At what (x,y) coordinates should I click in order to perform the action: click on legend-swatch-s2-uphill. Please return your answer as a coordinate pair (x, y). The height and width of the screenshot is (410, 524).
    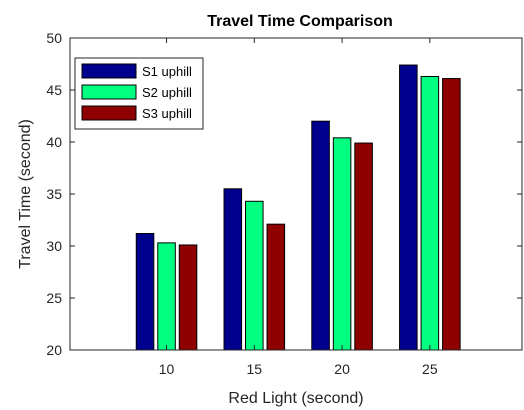
    Looking at the image, I should click on (109, 92).